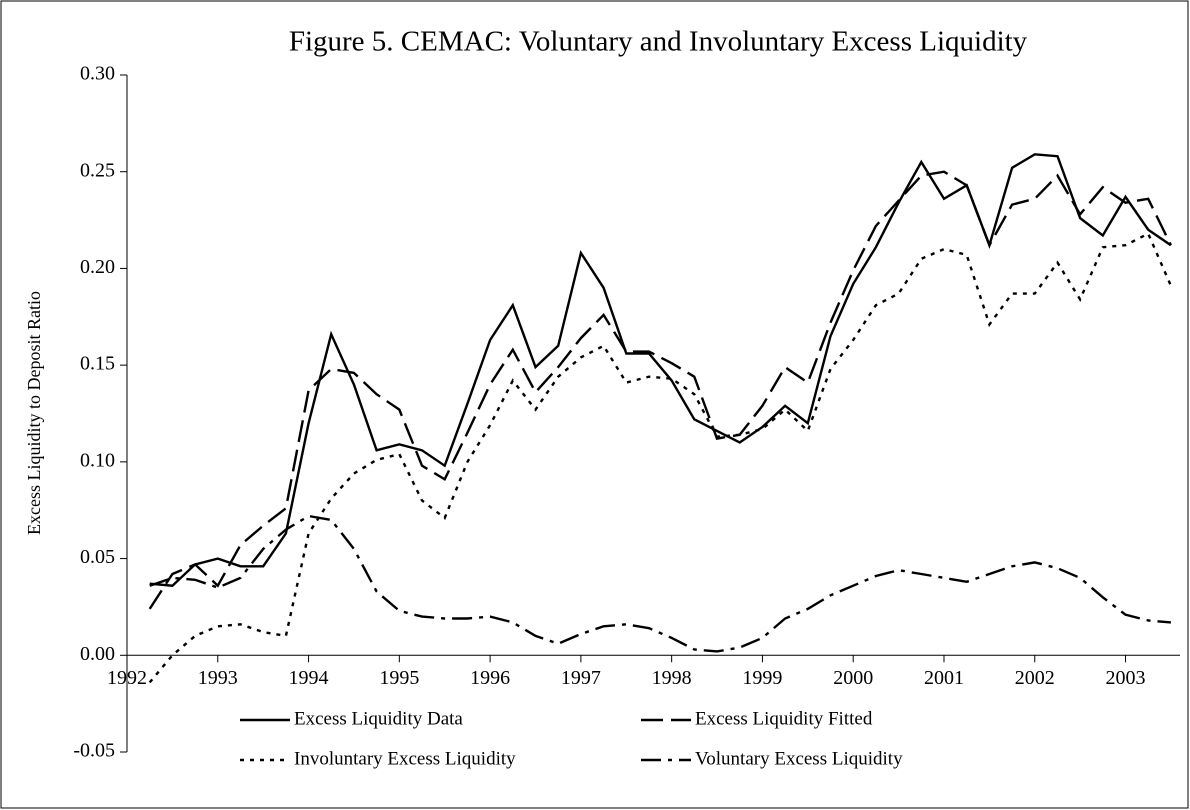 The width and height of the screenshot is (1190, 810). I want to click on y-tick-label: 0.05, so click(97, 557).